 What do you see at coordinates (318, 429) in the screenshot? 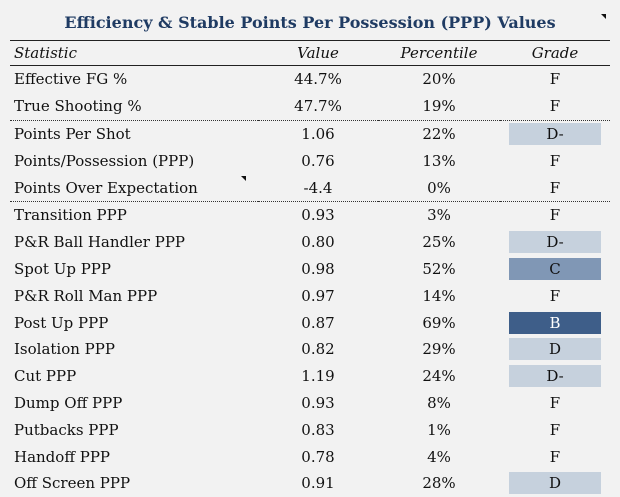
I see `stat-value: 0.83` at bounding box center [318, 429].